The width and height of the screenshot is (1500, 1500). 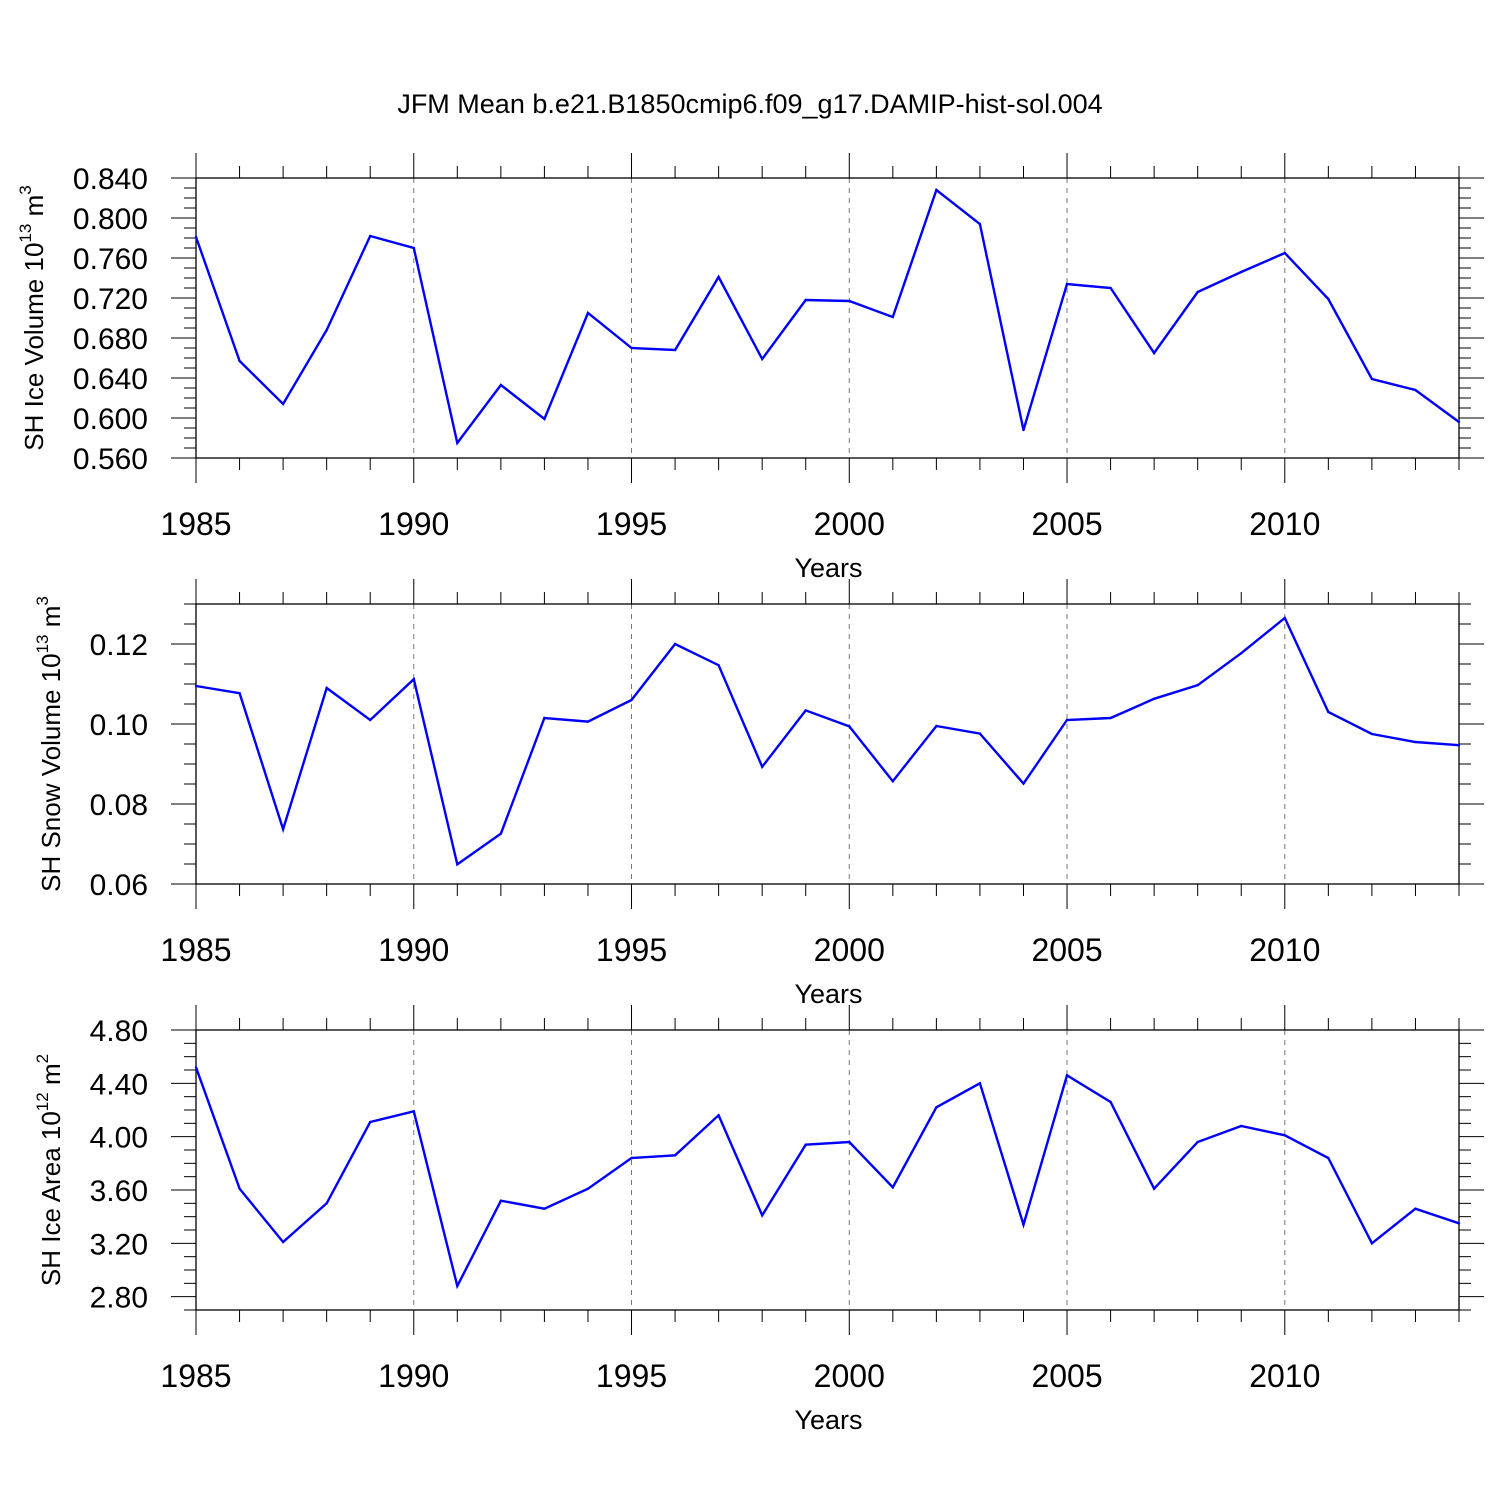 I want to click on y-axis-label-unit_exp: 3, so click(x=42, y=600).